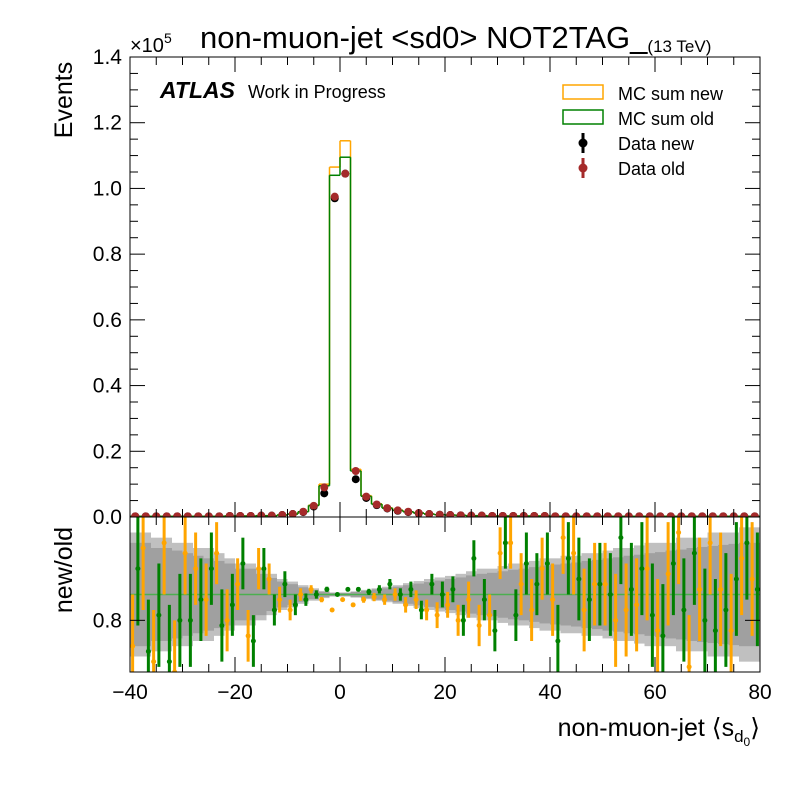 The image size is (800, 800). I want to click on legend-marker, so click(583, 168).